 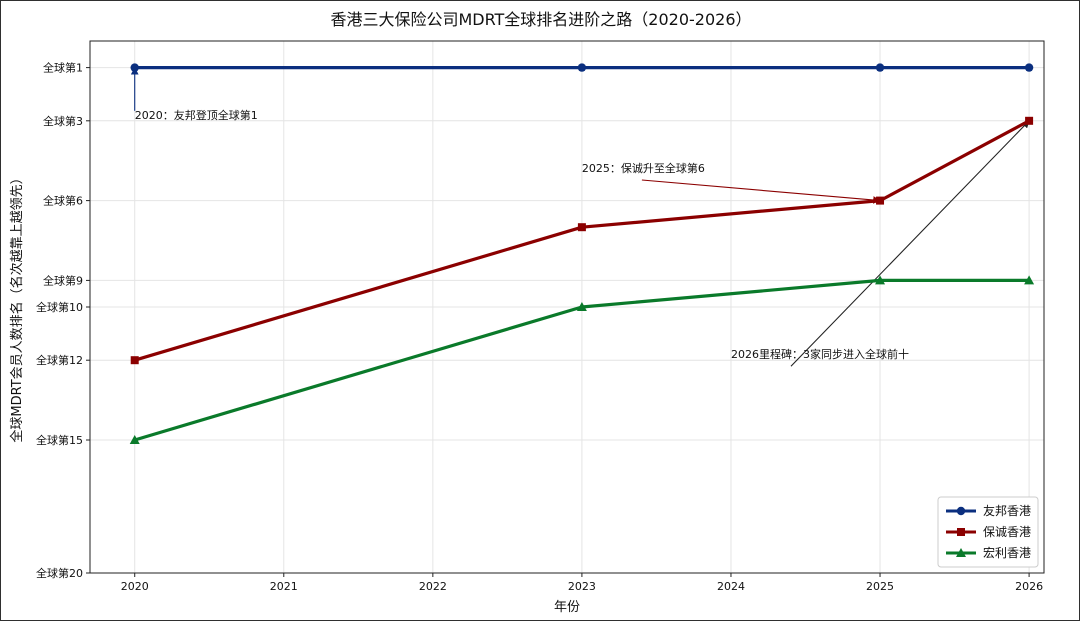 What do you see at coordinates (59, 360) in the screenshot?
I see `y-tick-label: 全球第12` at bounding box center [59, 360].